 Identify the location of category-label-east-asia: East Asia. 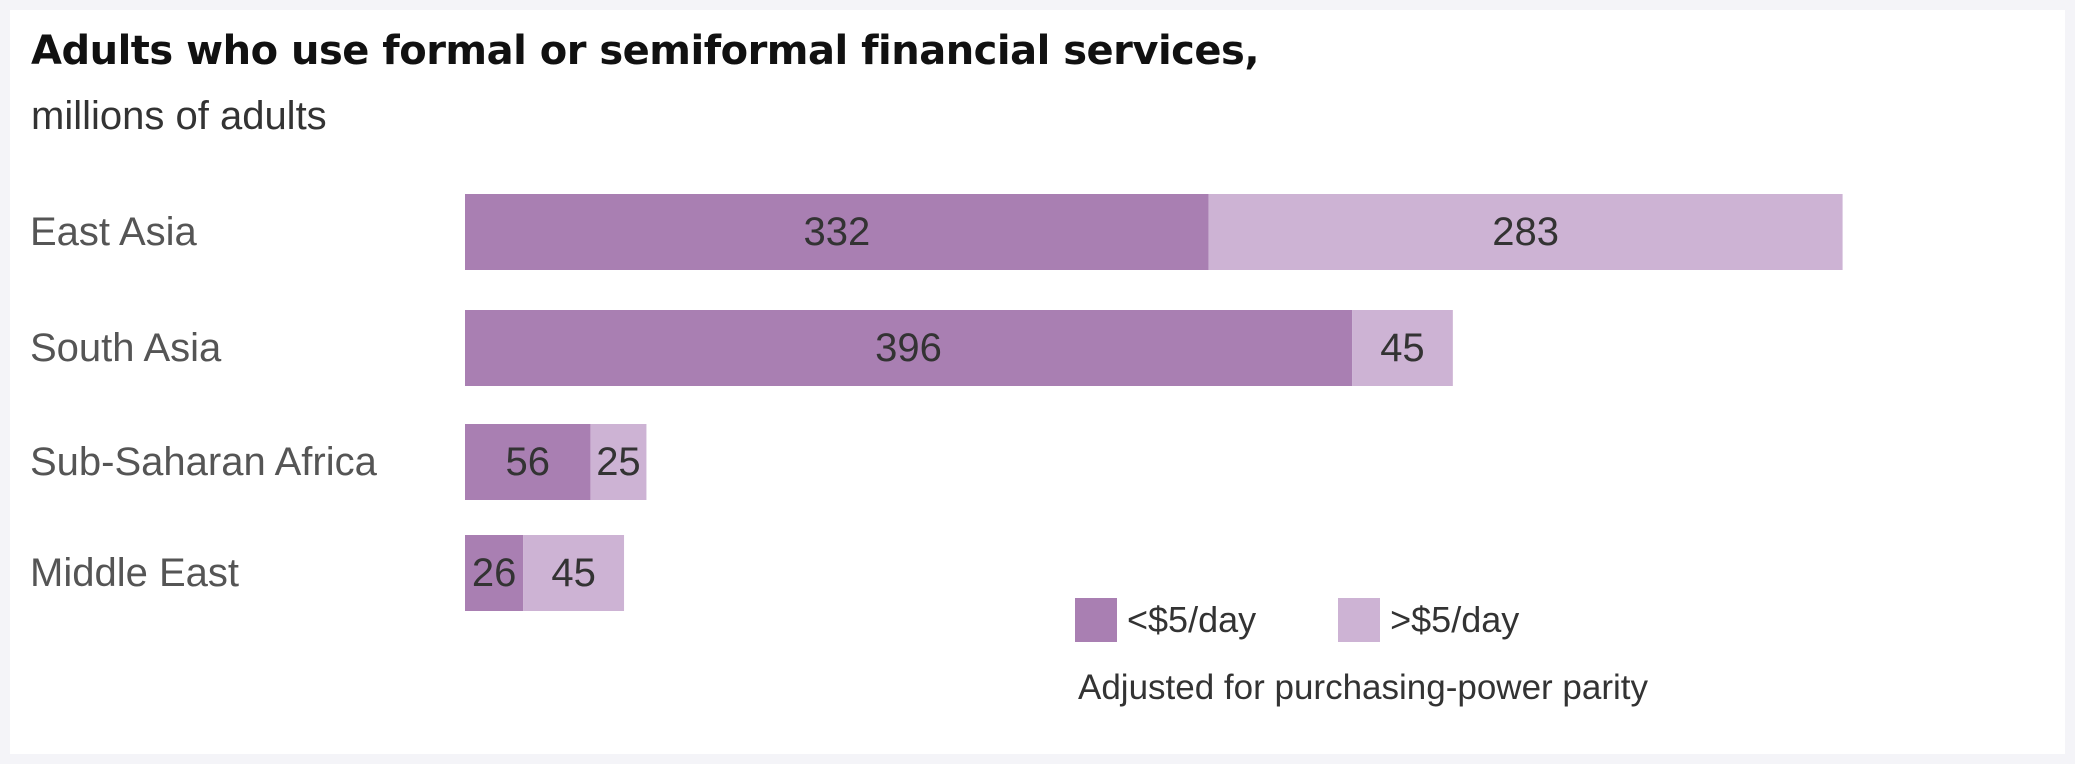
(114, 232).